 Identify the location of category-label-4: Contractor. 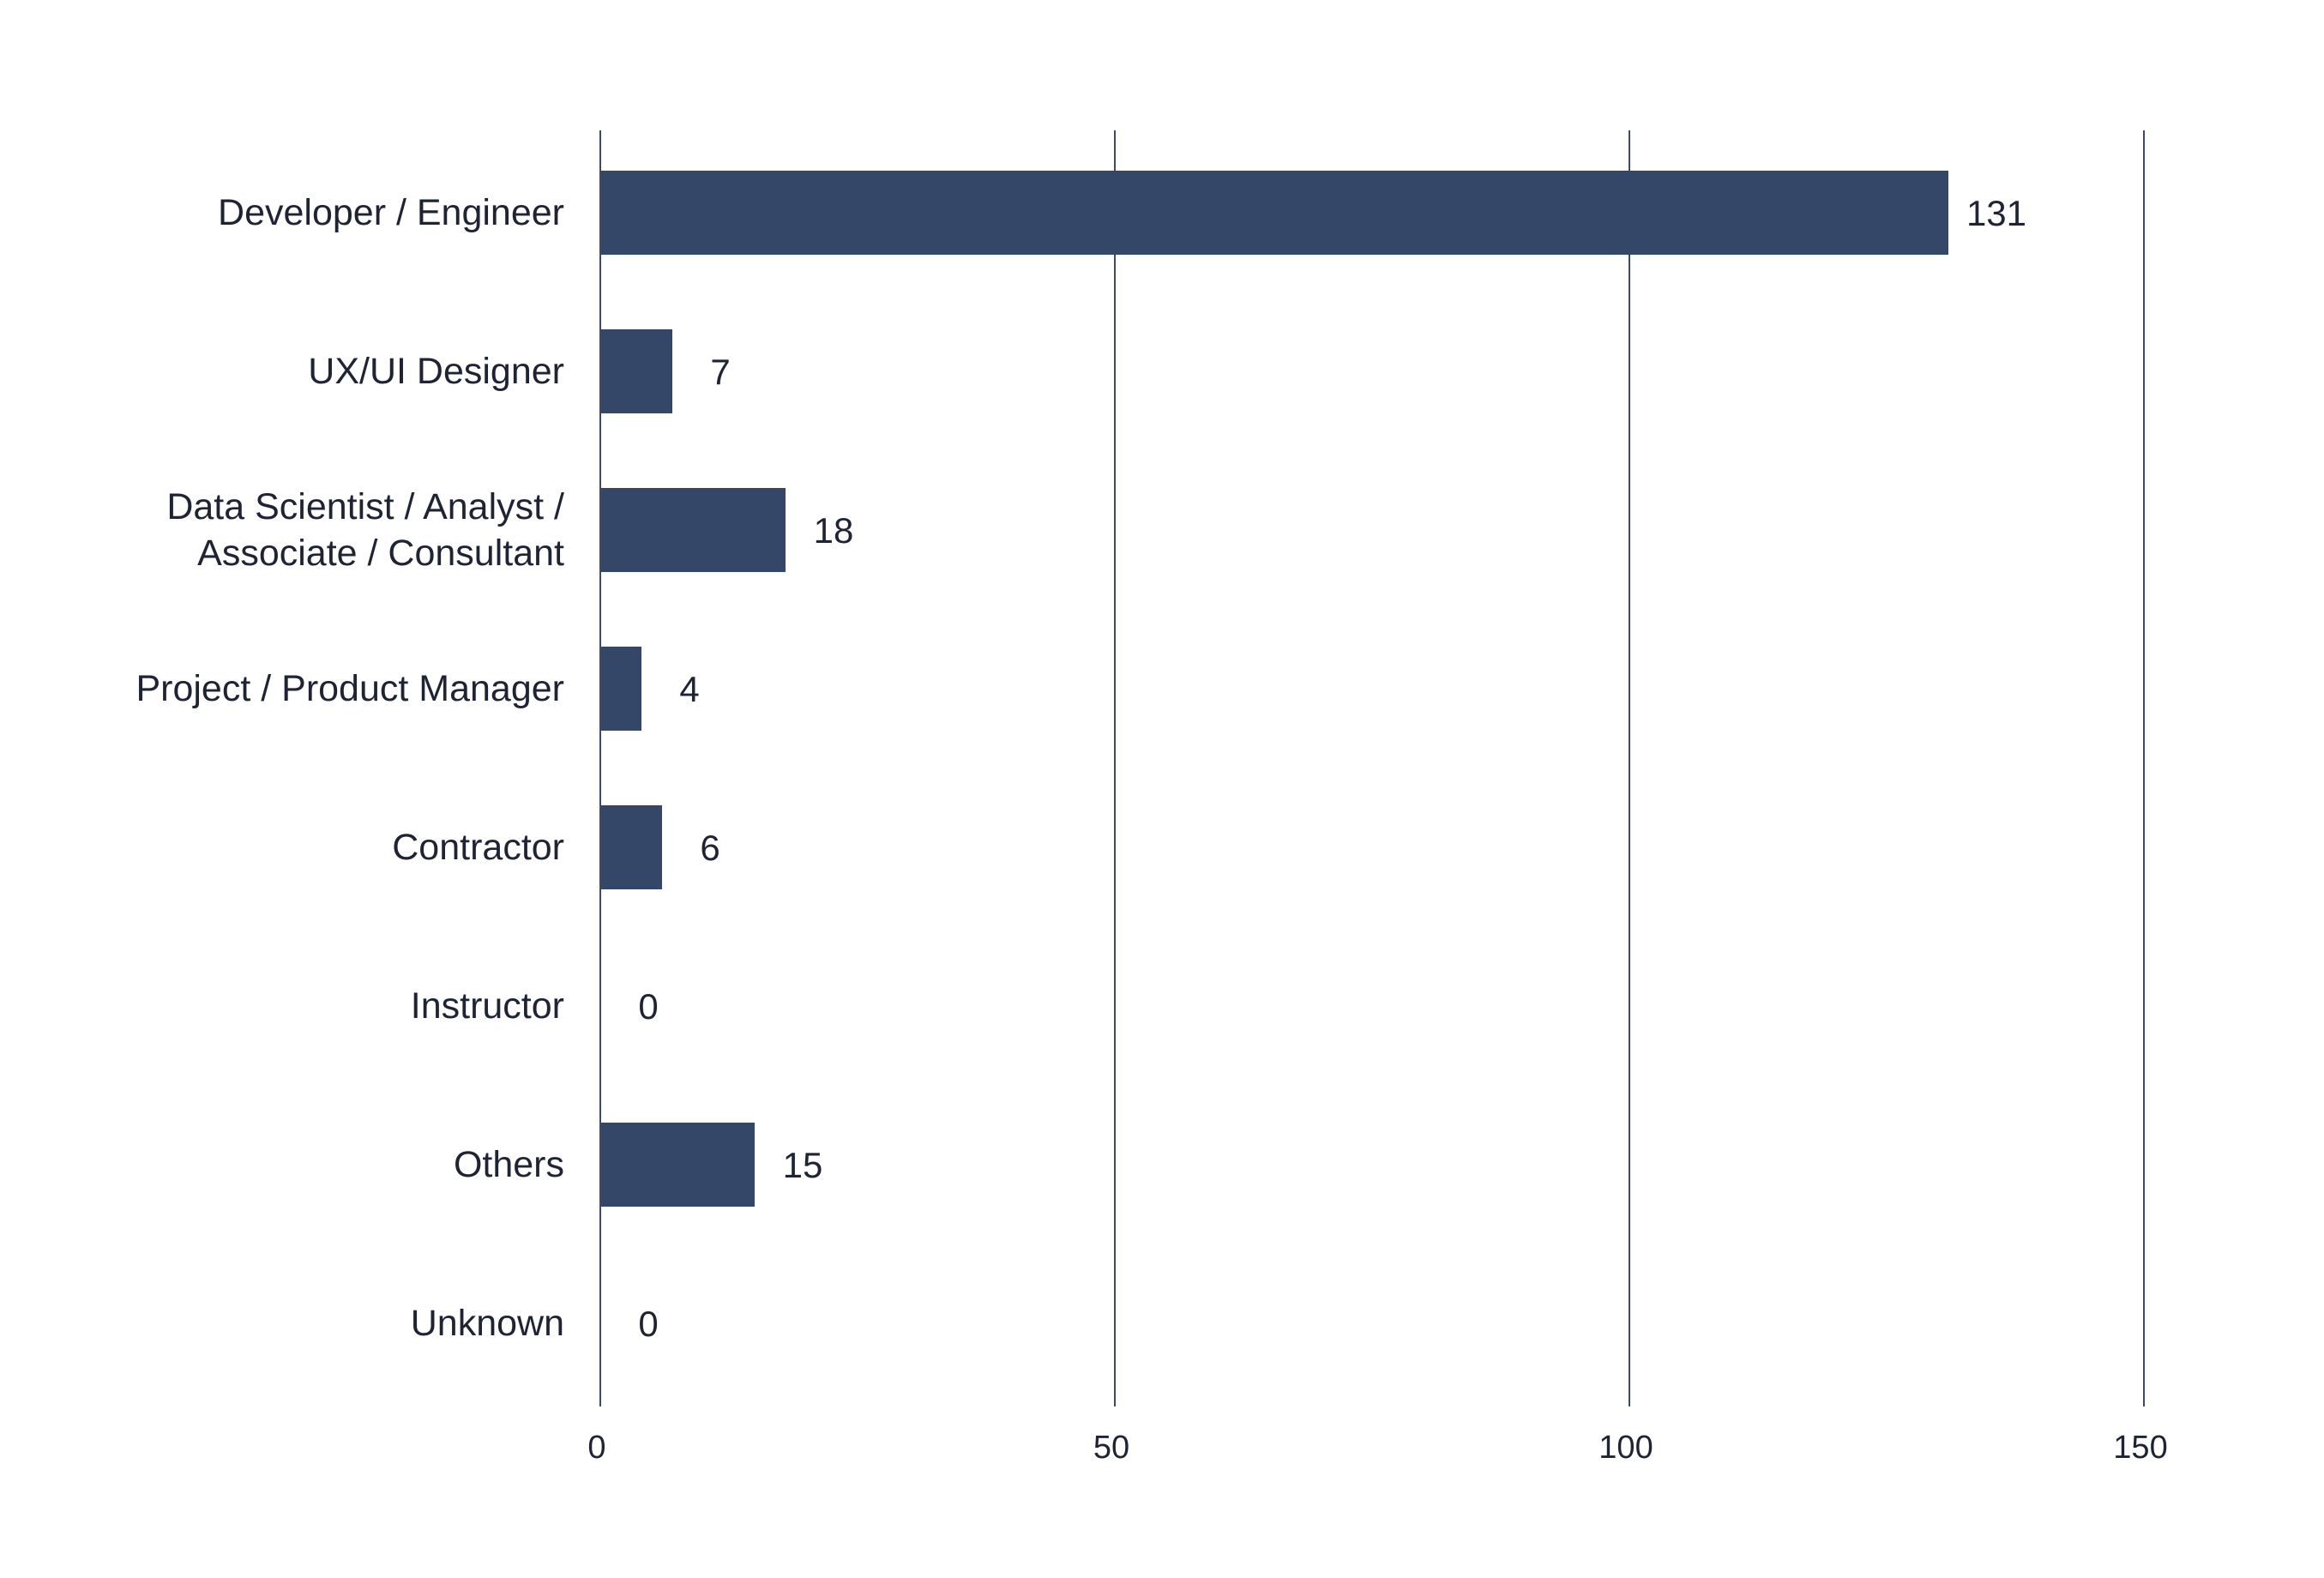
(478, 847).